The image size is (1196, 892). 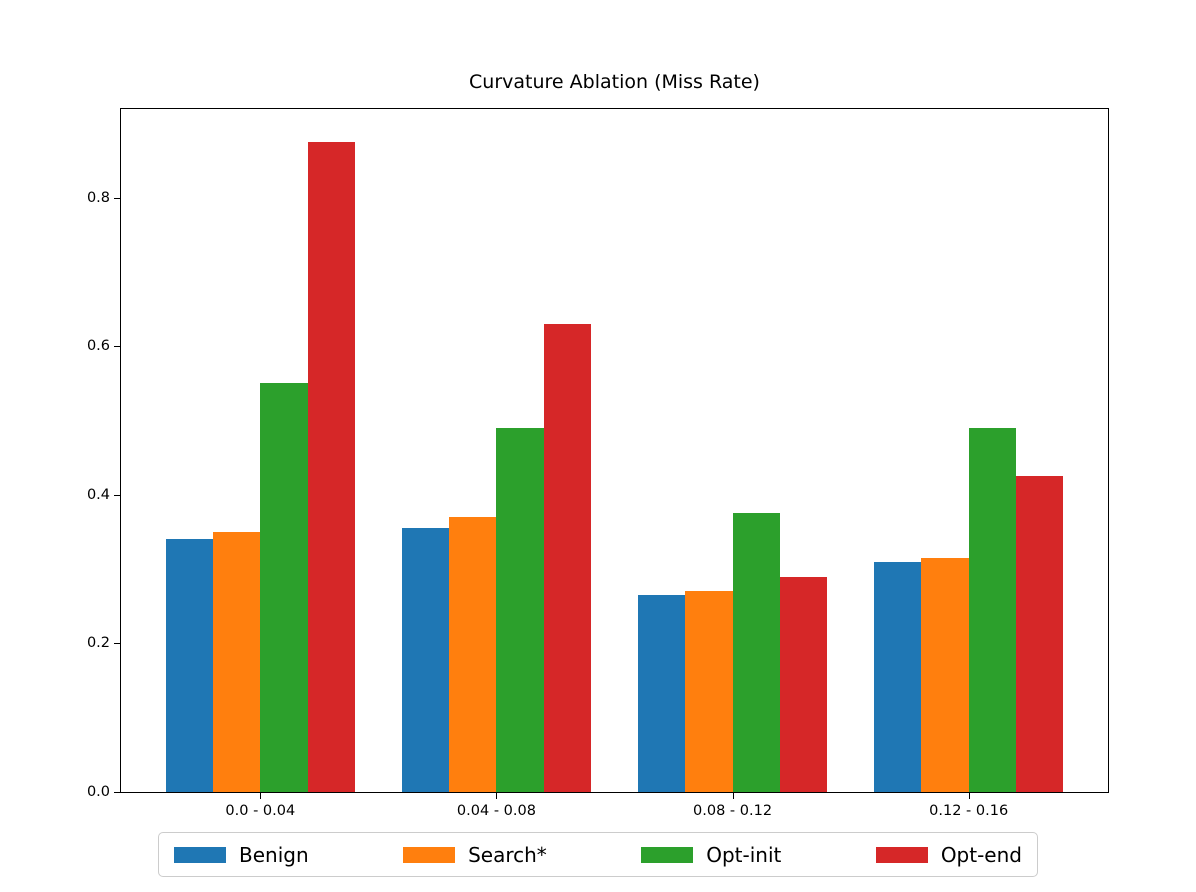 I want to click on bar-benign-group1, so click(x=189, y=665).